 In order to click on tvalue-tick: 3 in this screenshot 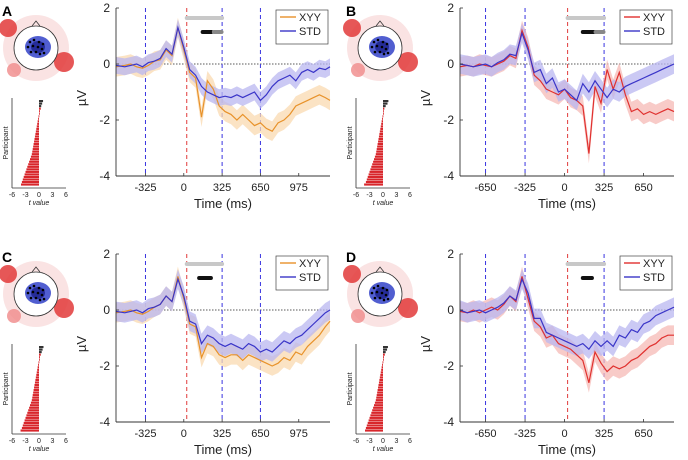, I will do `click(397, 441)`.